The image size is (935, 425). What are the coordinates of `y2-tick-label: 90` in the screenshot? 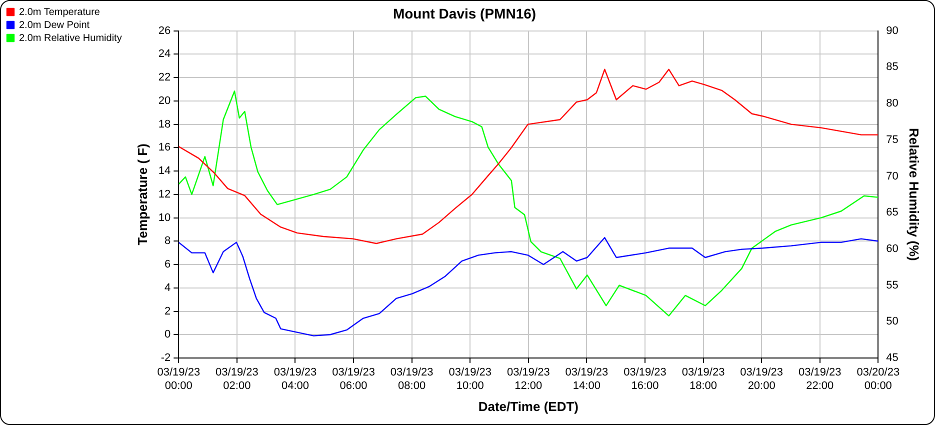 It's located at (892, 30).